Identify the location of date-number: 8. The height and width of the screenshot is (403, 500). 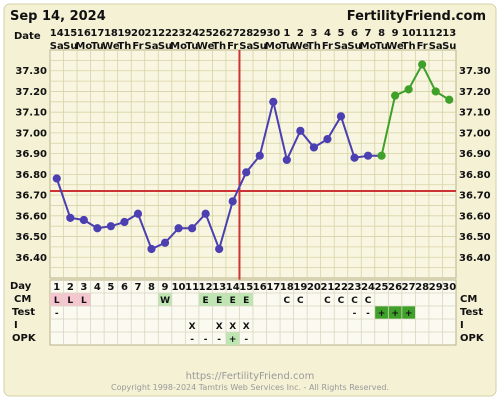
(381, 33).